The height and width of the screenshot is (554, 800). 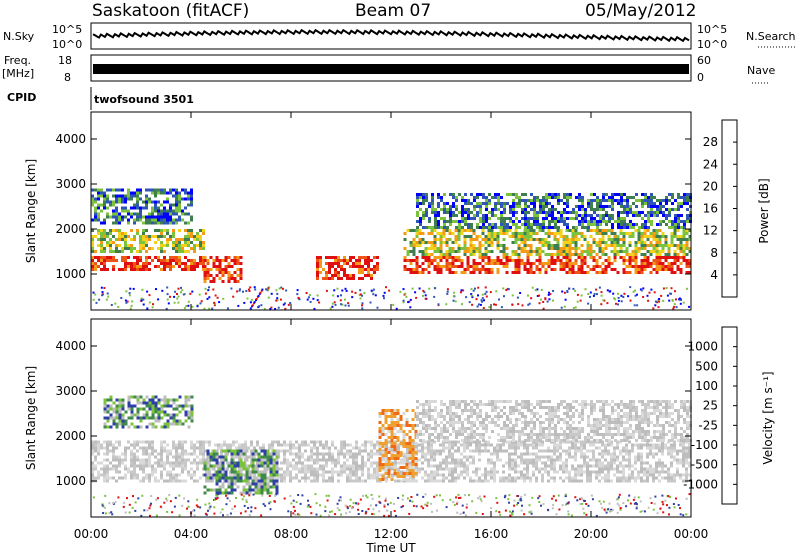 I want to click on nsky-tick-low: 10^0, so click(x=67, y=44).